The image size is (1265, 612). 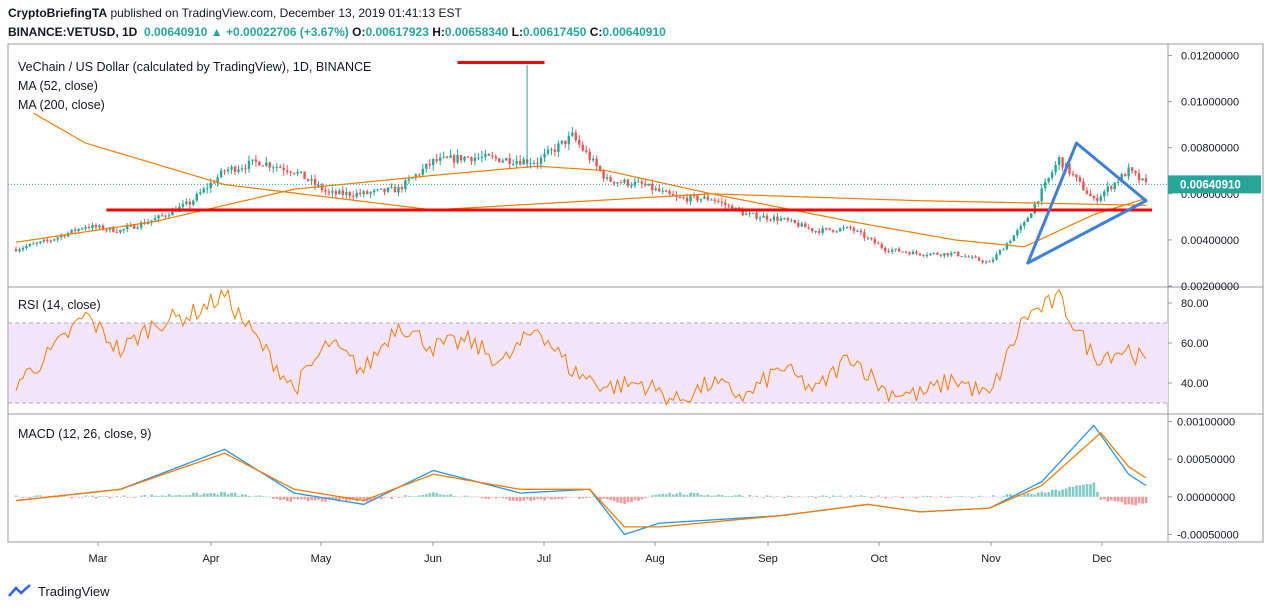 What do you see at coordinates (73, 32) in the screenshot?
I see `symbol: BINANCE:VETUSD, 1D` at bounding box center [73, 32].